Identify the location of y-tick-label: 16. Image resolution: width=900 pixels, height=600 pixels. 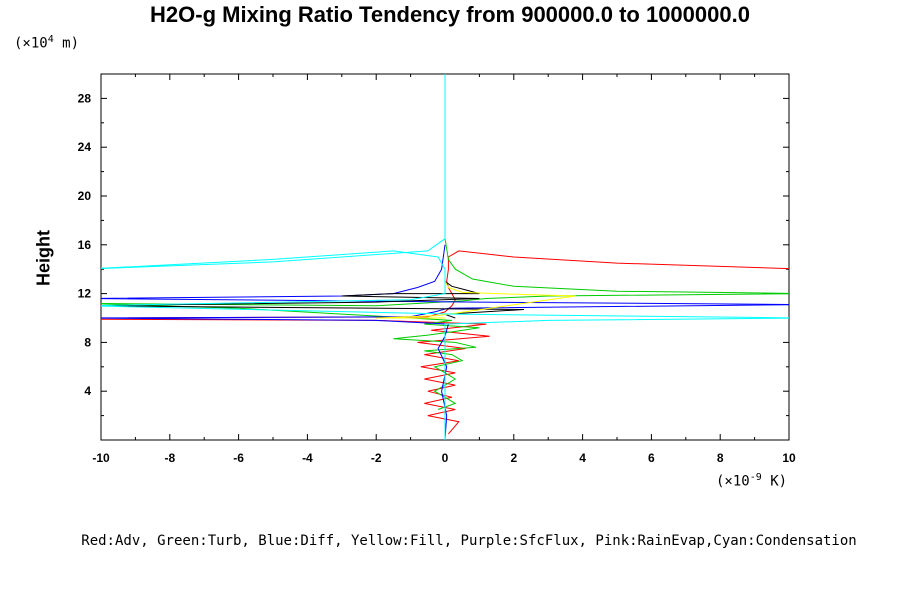
(85, 245).